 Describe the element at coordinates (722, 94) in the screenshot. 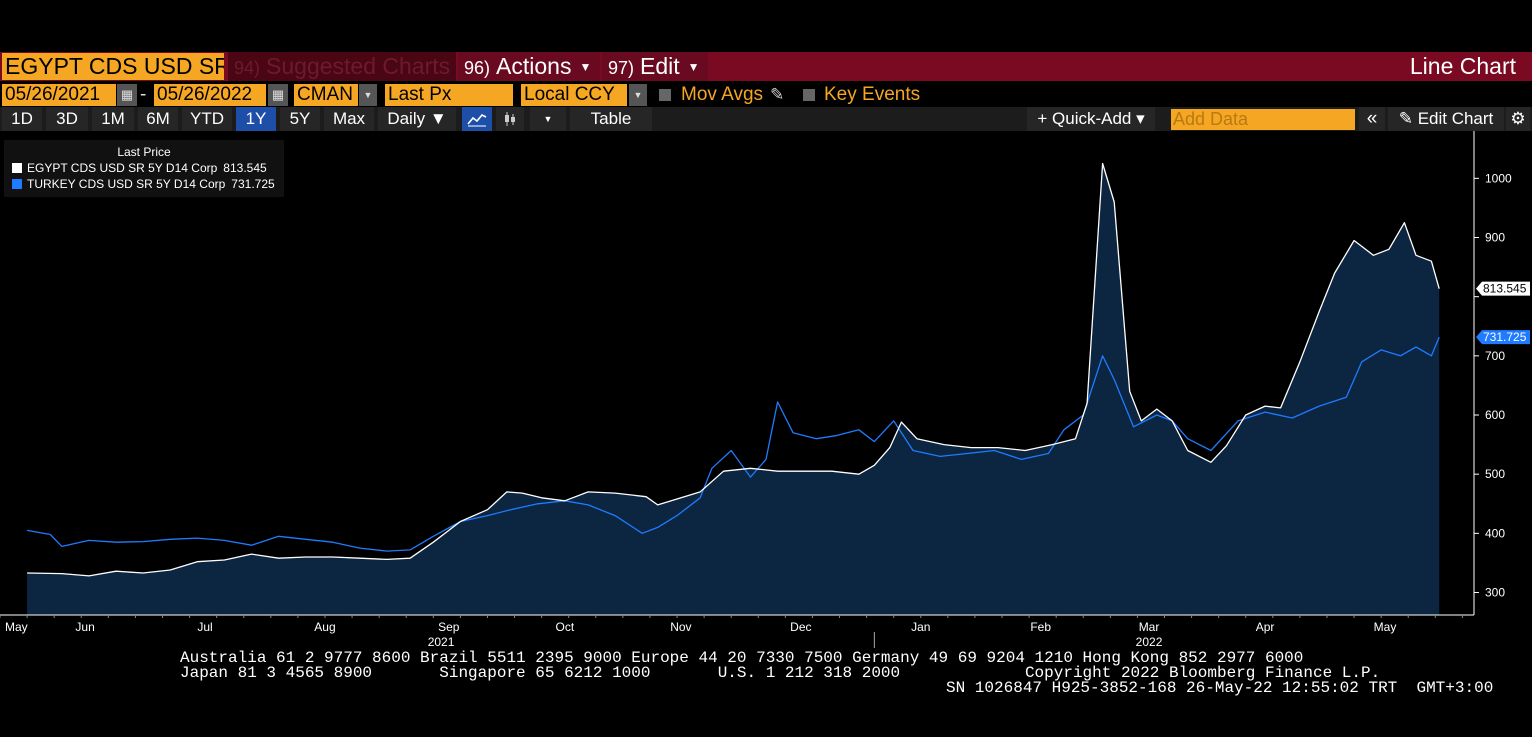

I see `mov-avgs-label: Mov Avgs` at that location.